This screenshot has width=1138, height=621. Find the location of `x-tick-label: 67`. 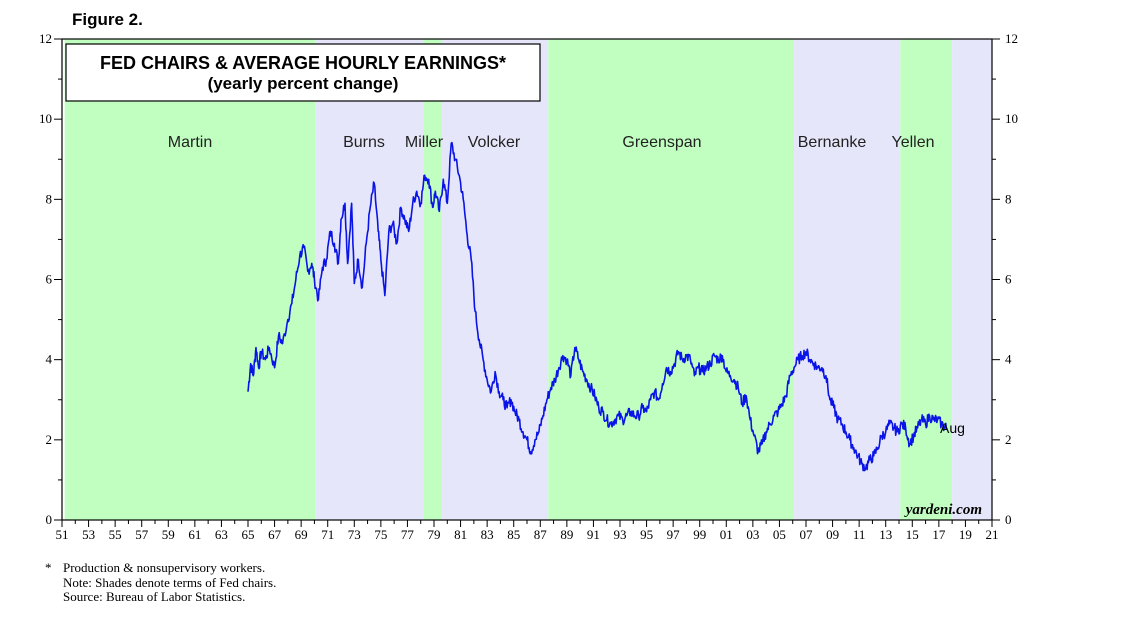

x-tick-label: 67 is located at coordinates (275, 534).